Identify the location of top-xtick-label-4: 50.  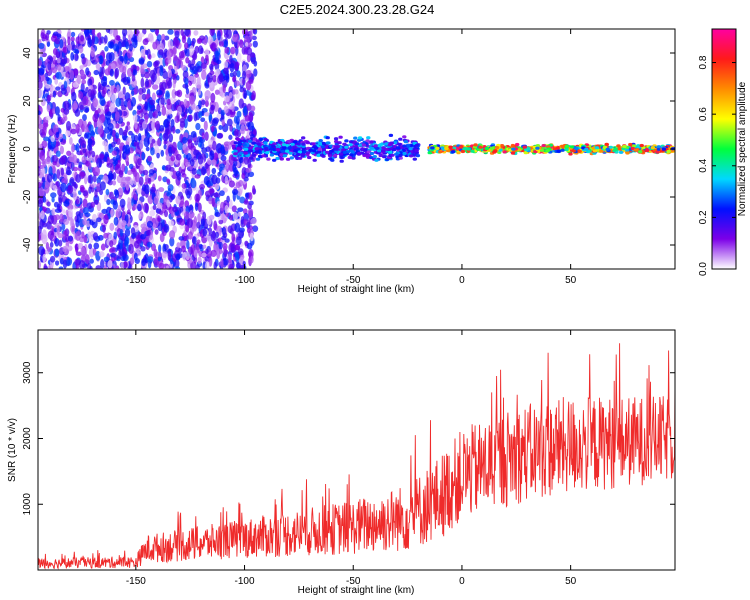
(571, 280).